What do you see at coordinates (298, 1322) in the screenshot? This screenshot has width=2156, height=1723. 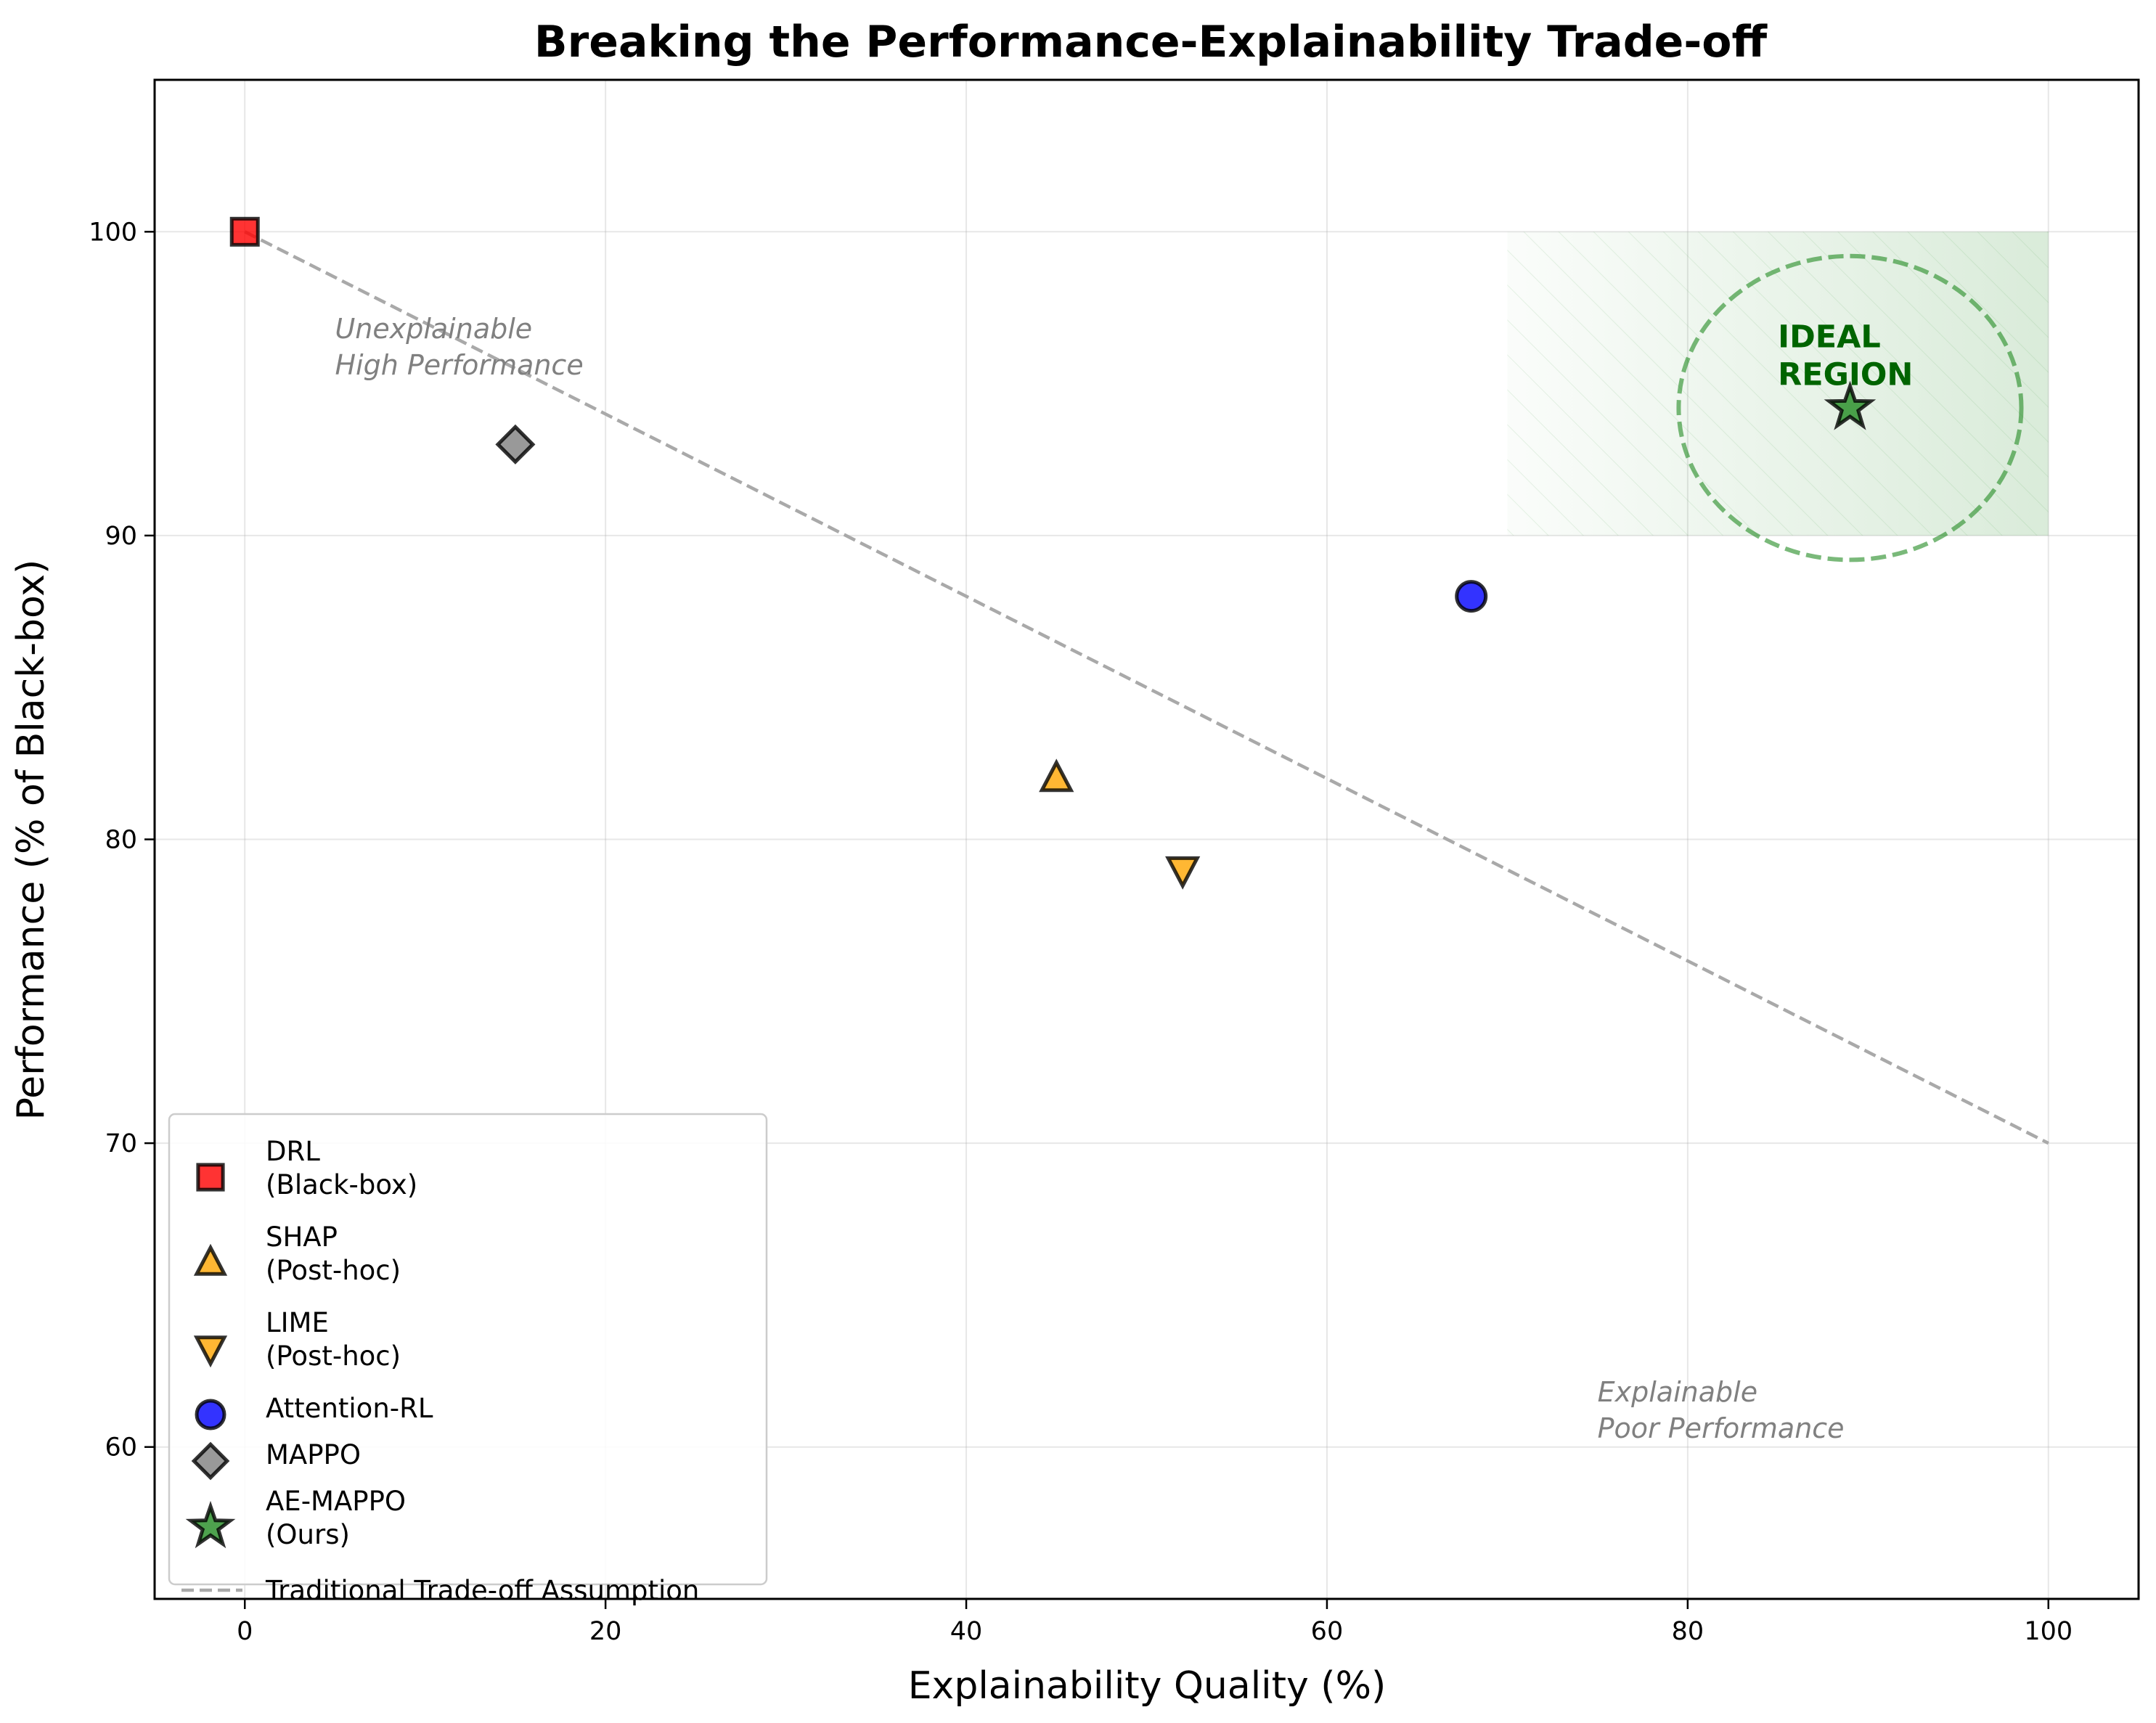 I see `legend-label-line: LIME` at bounding box center [298, 1322].